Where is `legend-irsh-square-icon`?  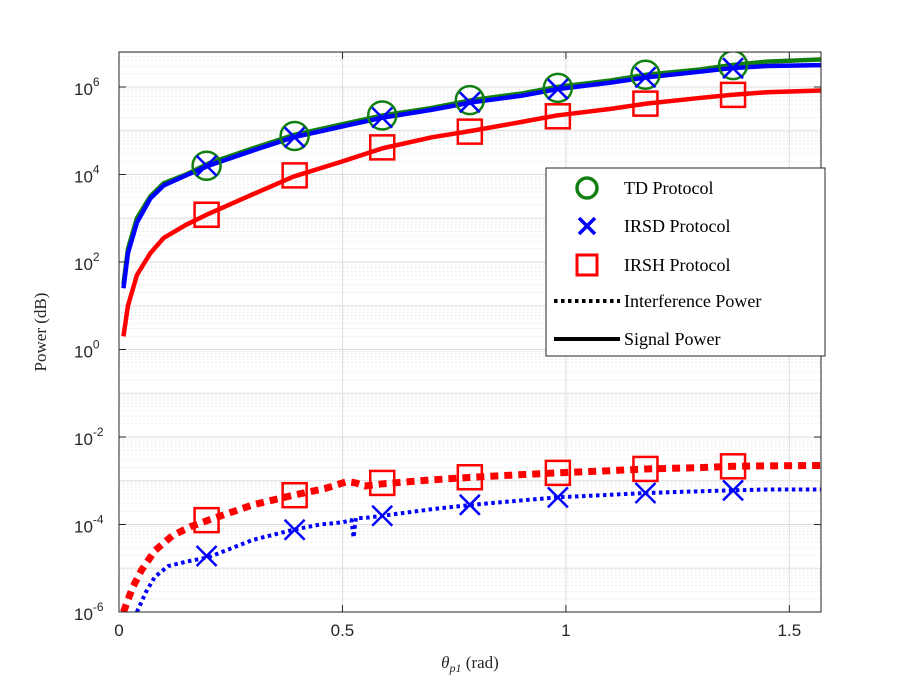 legend-irsh-square-icon is located at coordinates (587, 265).